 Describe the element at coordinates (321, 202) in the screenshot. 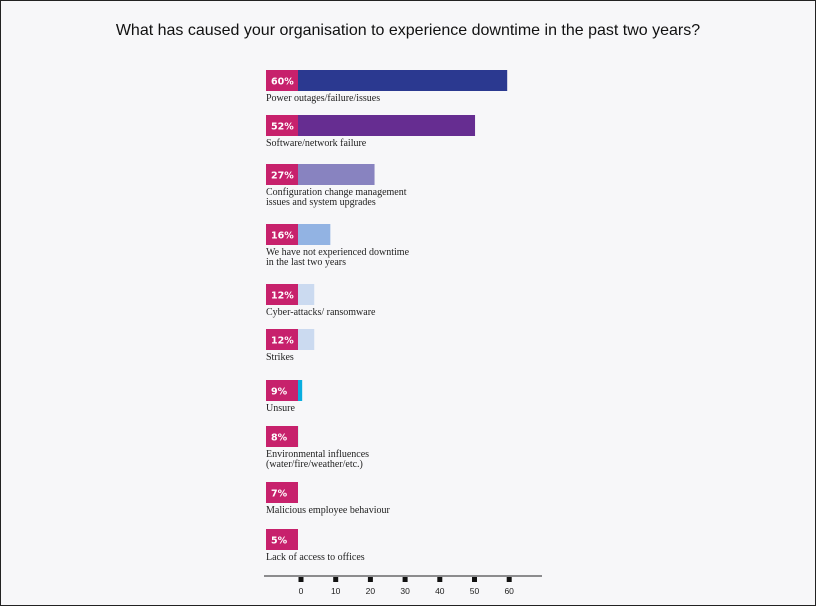

I see `category-label-3-line-2: issues and system upgrades` at that location.